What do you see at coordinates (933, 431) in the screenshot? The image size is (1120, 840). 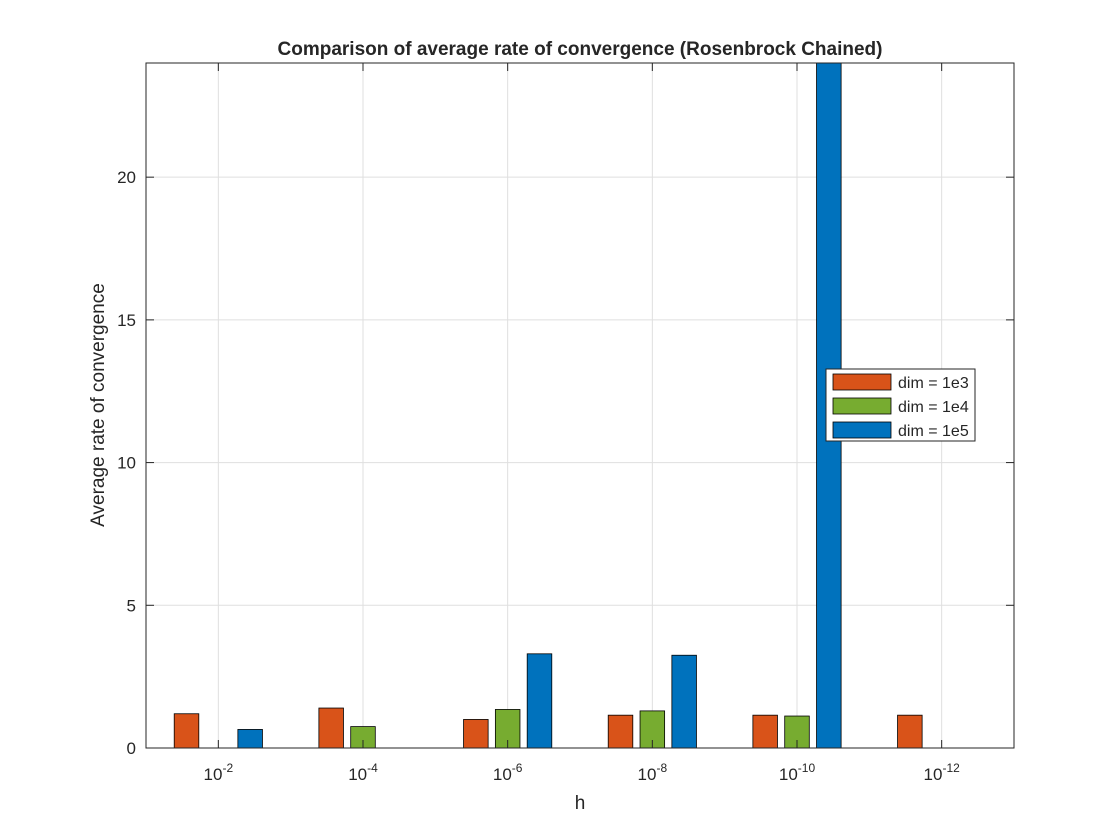 I see `legend-label: dim = 1e5` at bounding box center [933, 431].